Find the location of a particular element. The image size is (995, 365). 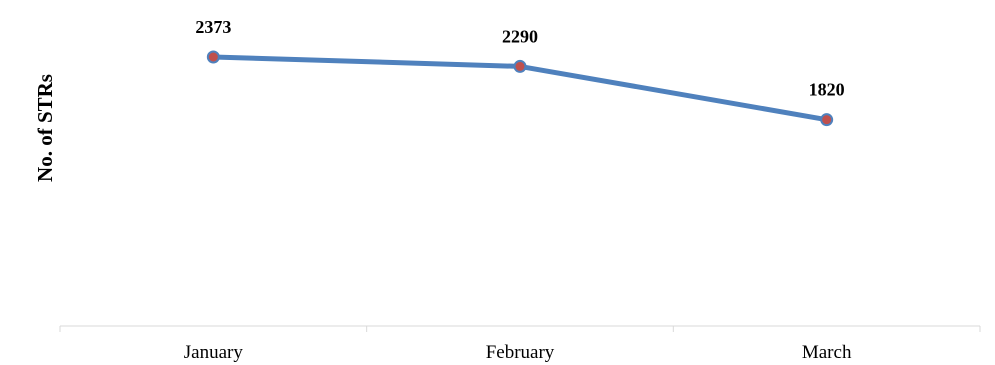

data-point-january is located at coordinates (213, 57).